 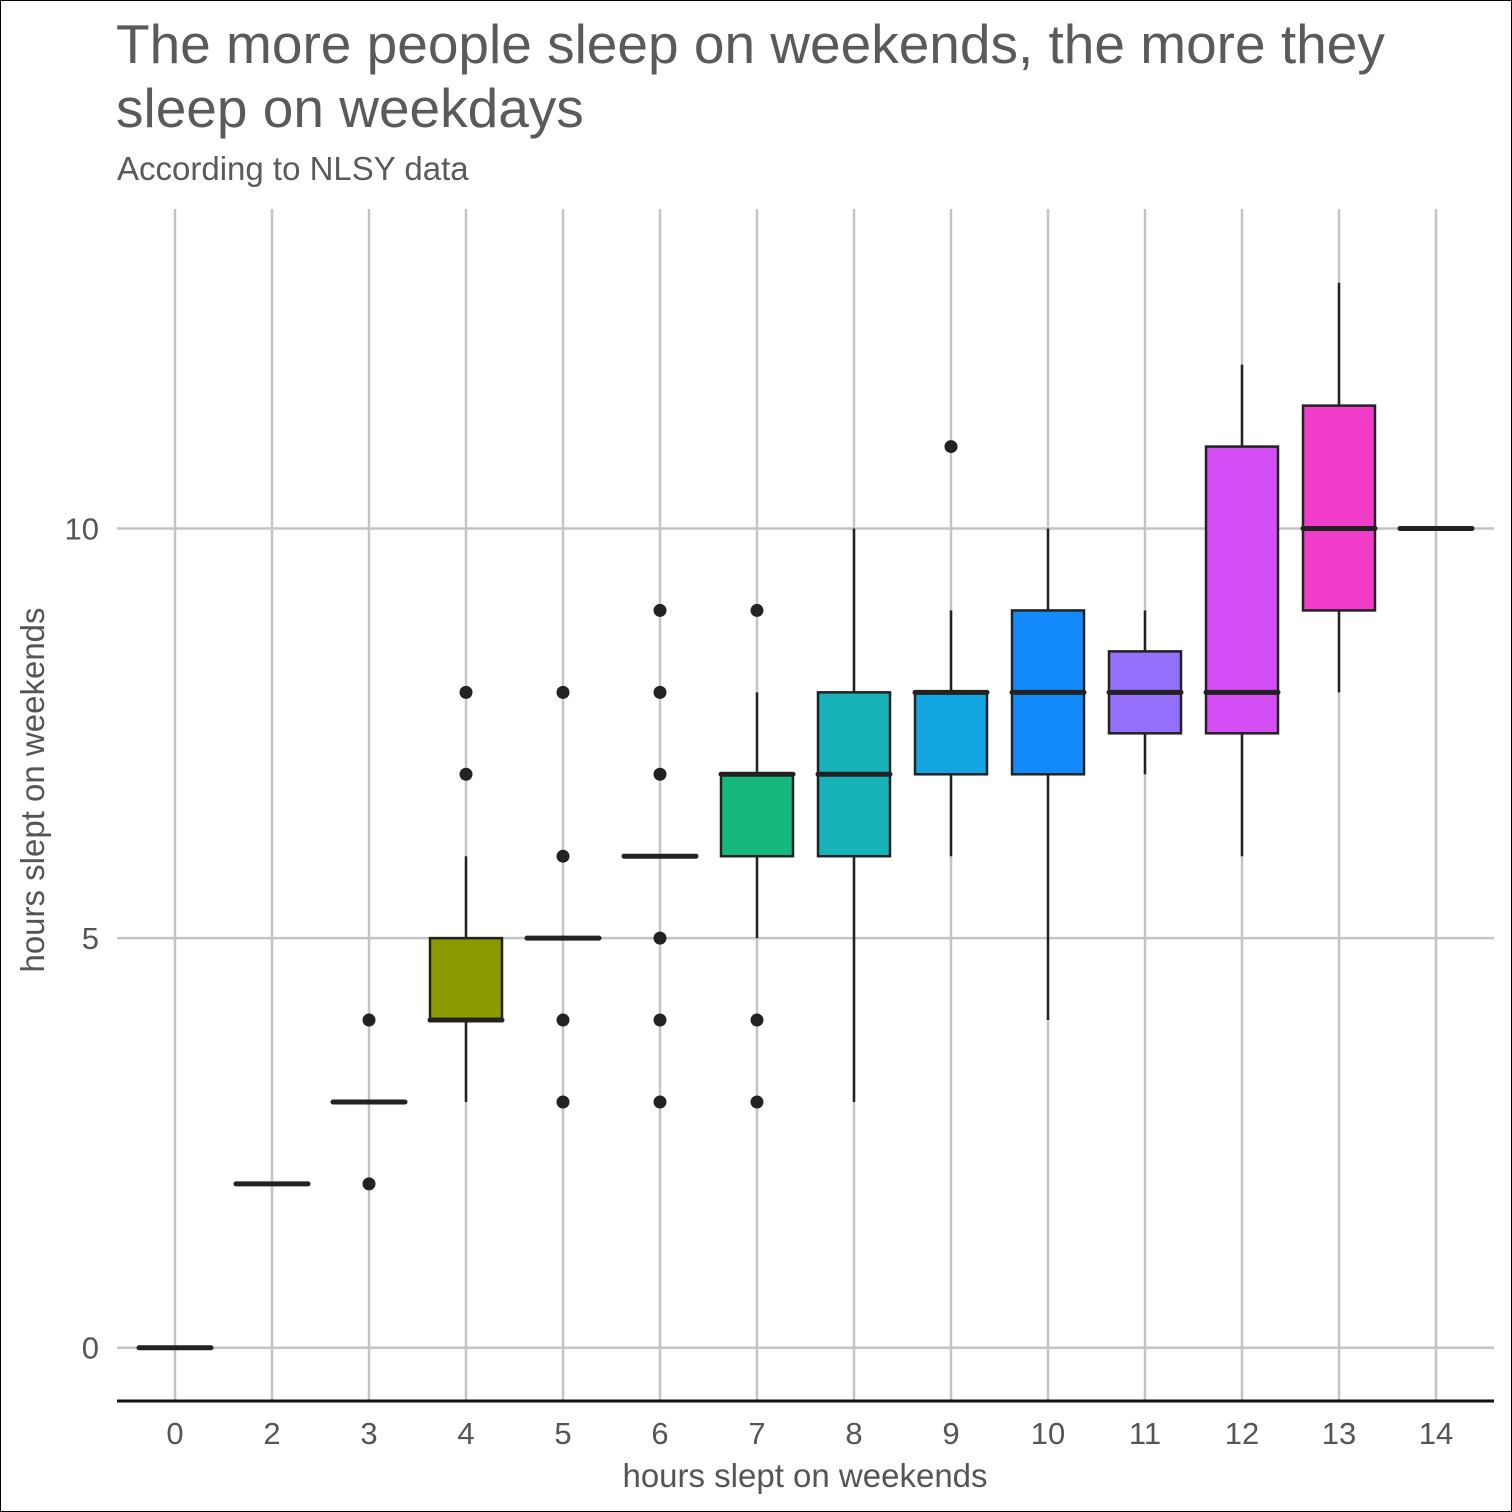 I want to click on x-tick-label: 11, so click(x=1145, y=1433).